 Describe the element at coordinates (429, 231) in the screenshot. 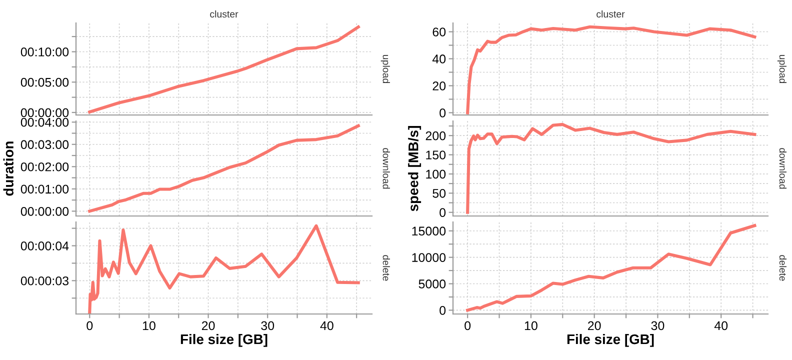

I see `y-tick-label: 15000` at that location.